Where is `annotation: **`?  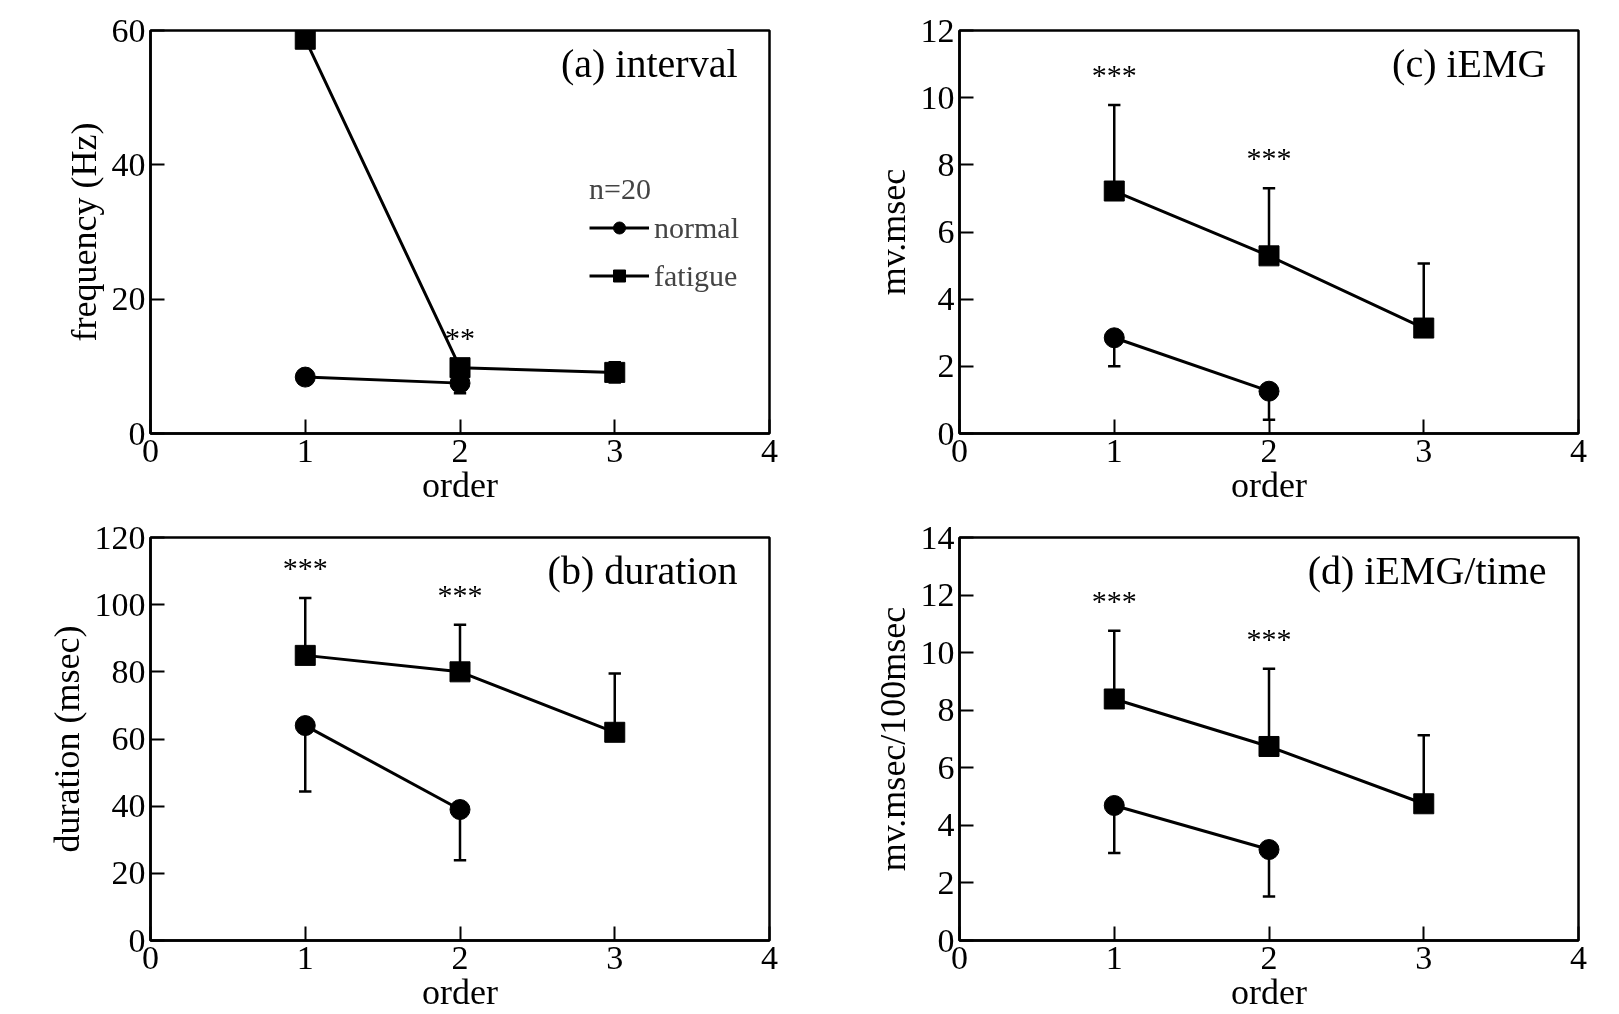 annotation: ** is located at coordinates (460, 337).